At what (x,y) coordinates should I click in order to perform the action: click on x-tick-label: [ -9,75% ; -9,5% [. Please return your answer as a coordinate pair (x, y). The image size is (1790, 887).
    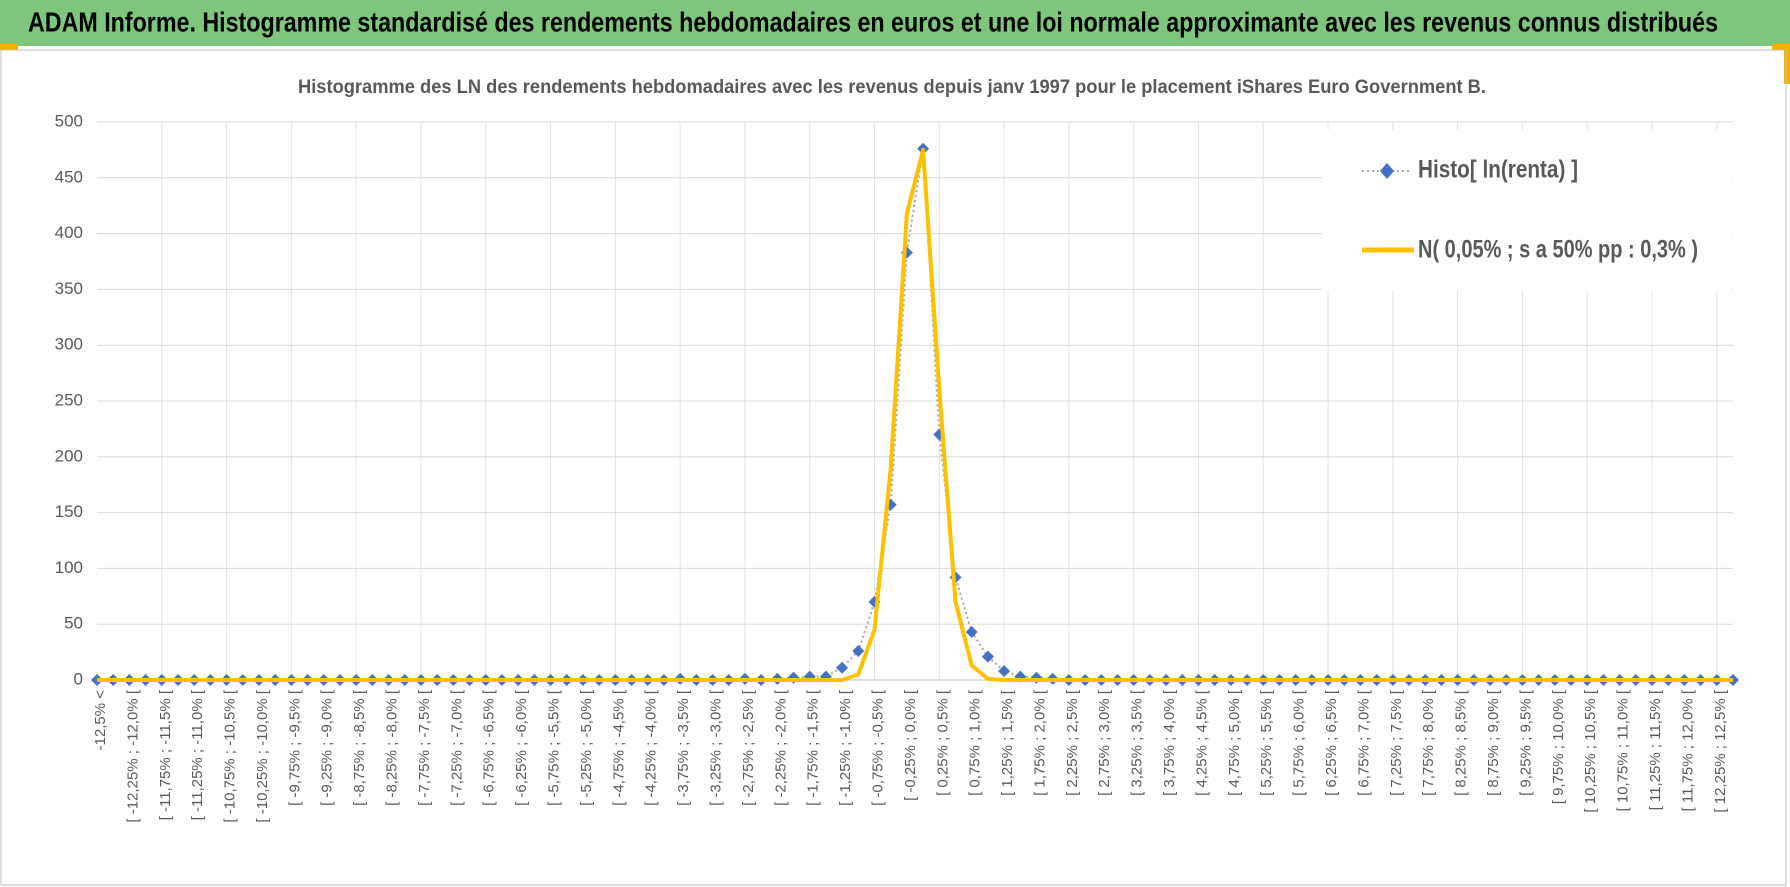
    Looking at the image, I should click on (294, 747).